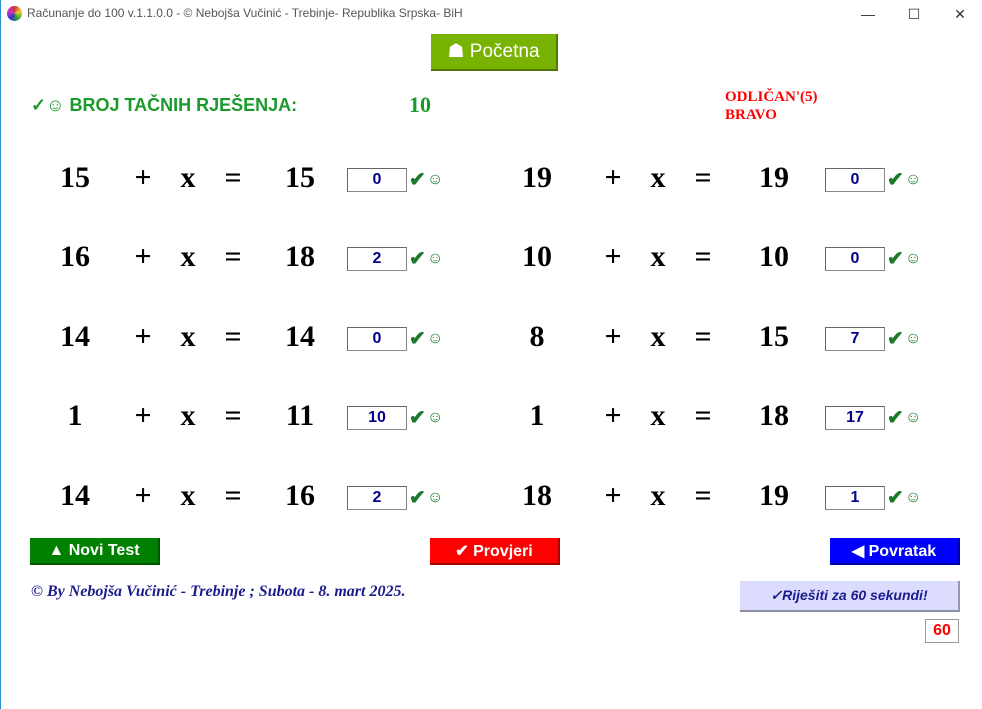 The image size is (982, 709). Describe the element at coordinates (914, 14) in the screenshot. I see `maximize-button: ☐` at that location.